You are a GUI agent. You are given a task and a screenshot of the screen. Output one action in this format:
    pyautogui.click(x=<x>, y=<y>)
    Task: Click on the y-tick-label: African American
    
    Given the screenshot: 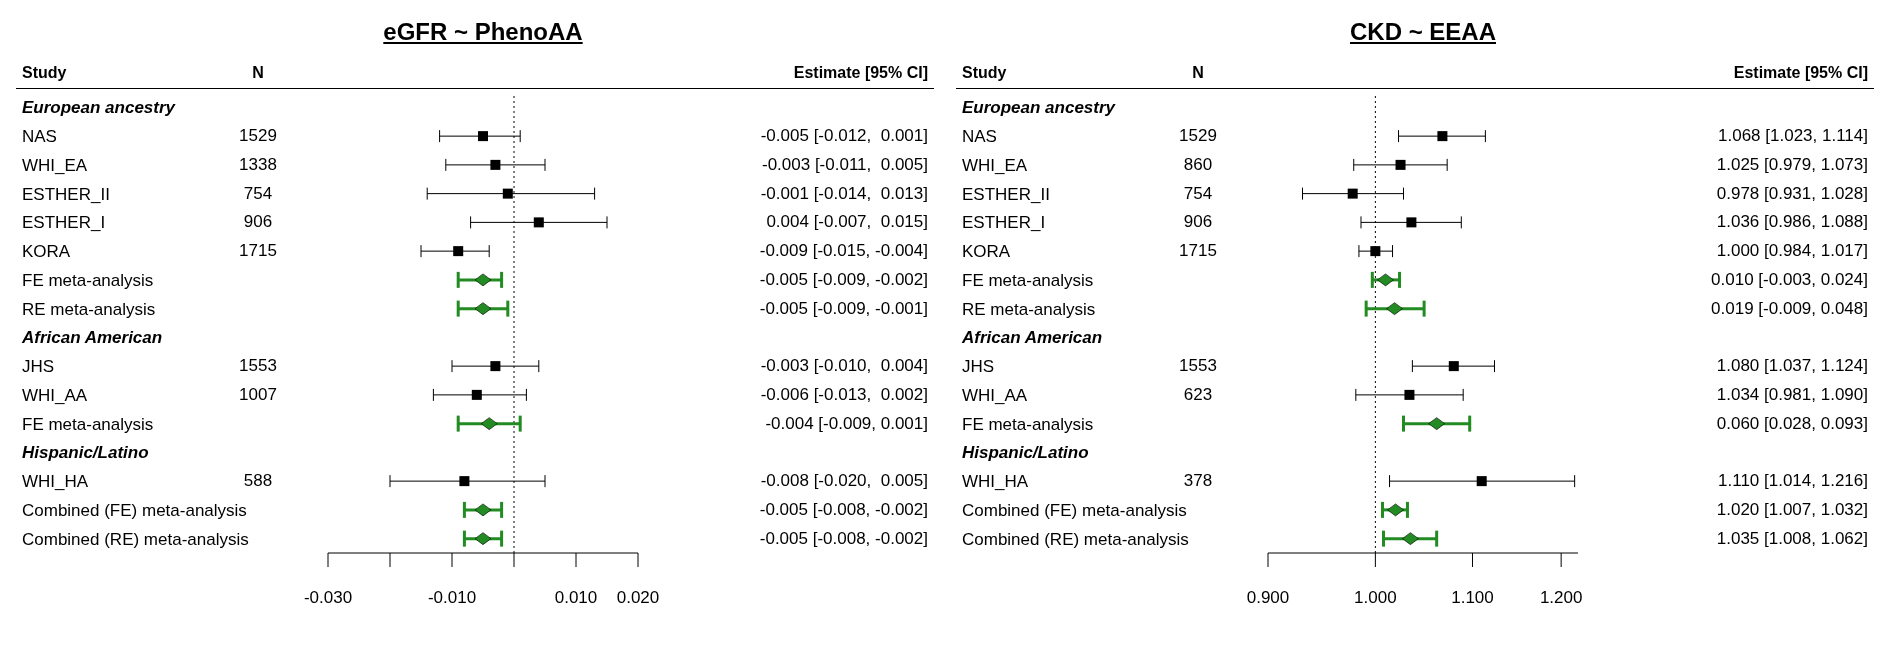 What is the action you would take?
    pyautogui.click(x=1032, y=338)
    